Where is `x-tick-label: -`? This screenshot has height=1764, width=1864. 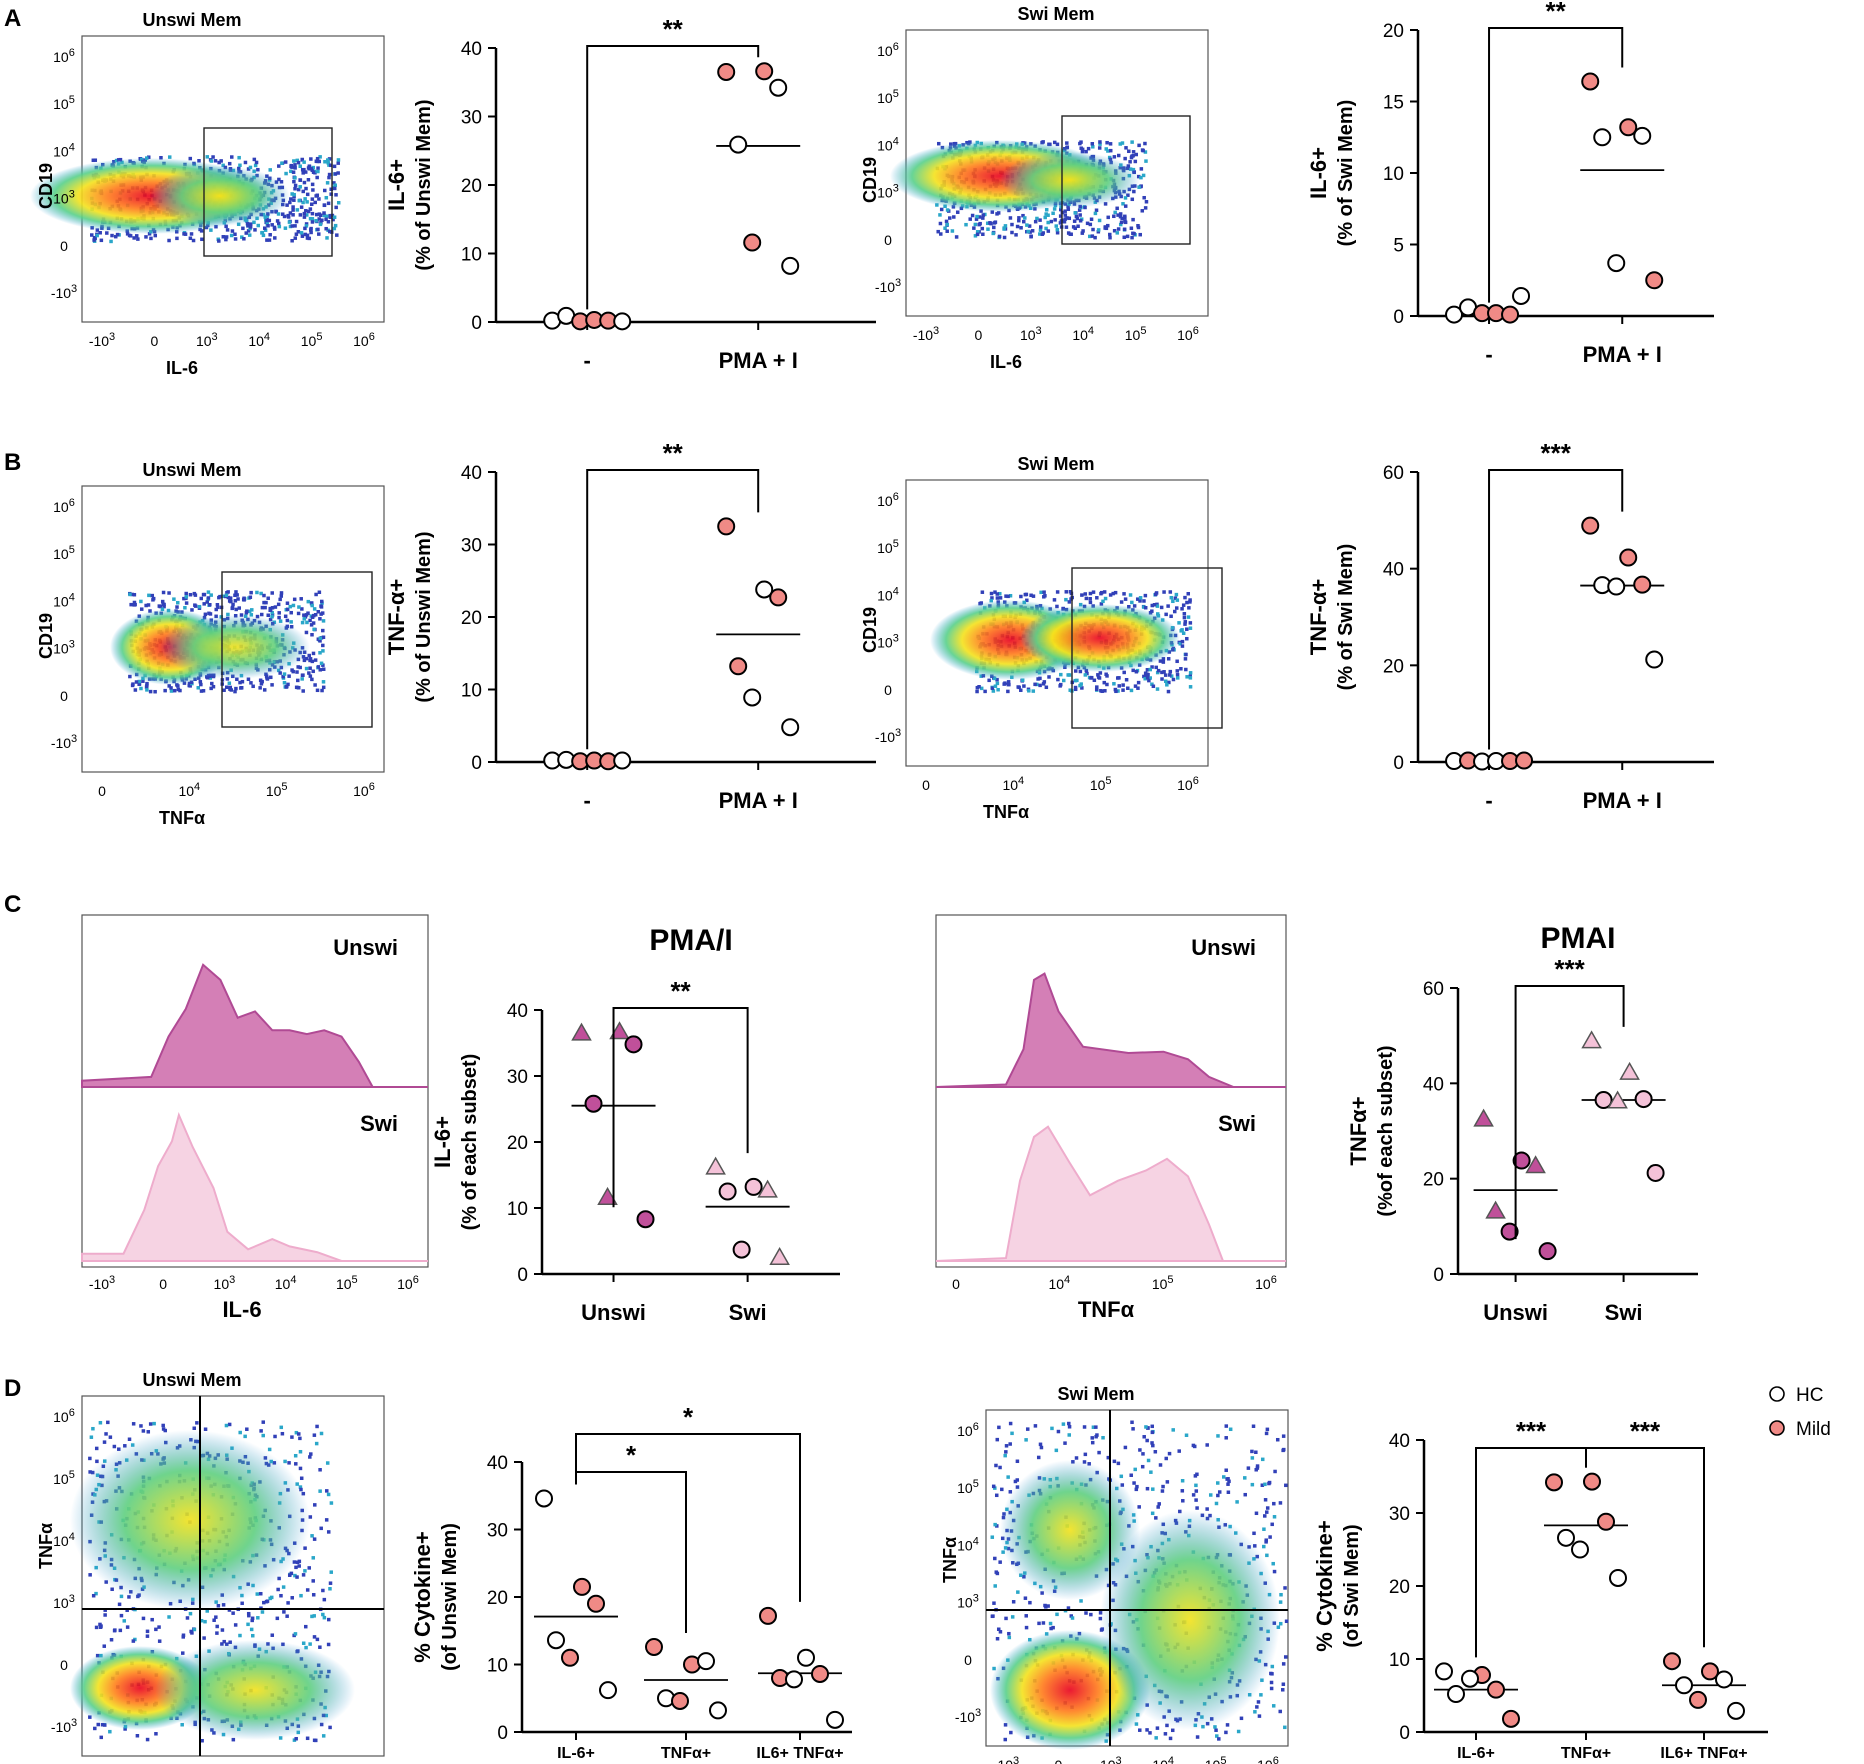 x-tick-label: - is located at coordinates (587, 800).